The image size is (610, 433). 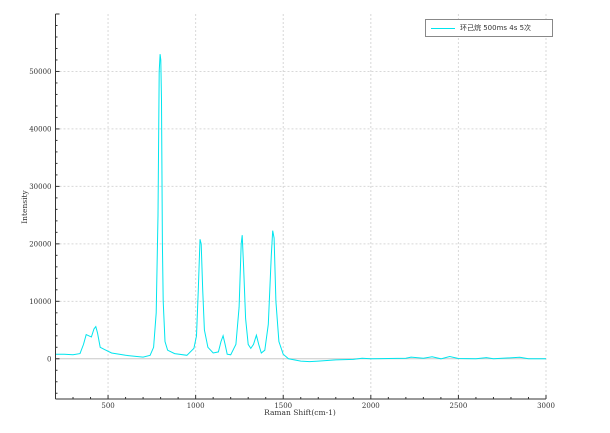 What do you see at coordinates (40, 187) in the screenshot?
I see `y-tick-label: 30000` at bounding box center [40, 187].